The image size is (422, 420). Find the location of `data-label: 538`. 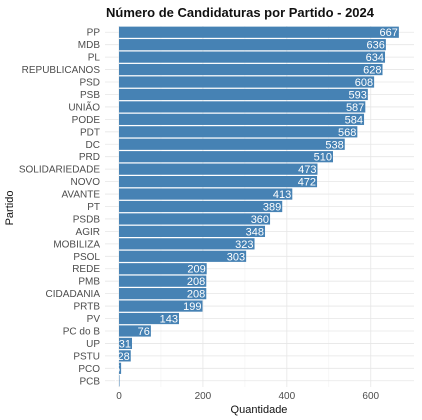

data-label: 538 is located at coordinates (334, 145).